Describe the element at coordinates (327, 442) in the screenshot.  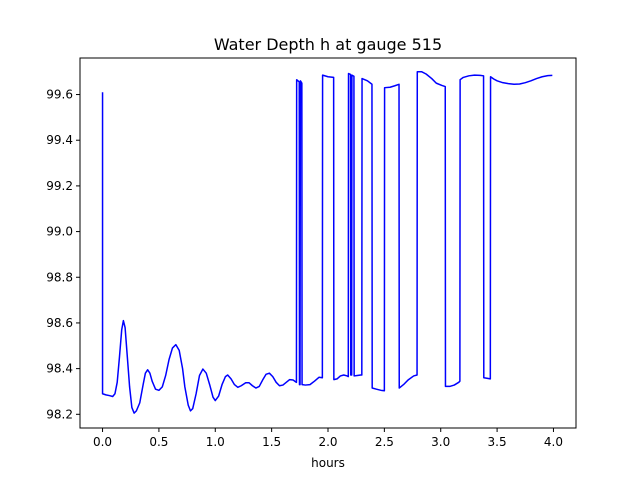
I see `x-tick-label: 2.0` at that location.